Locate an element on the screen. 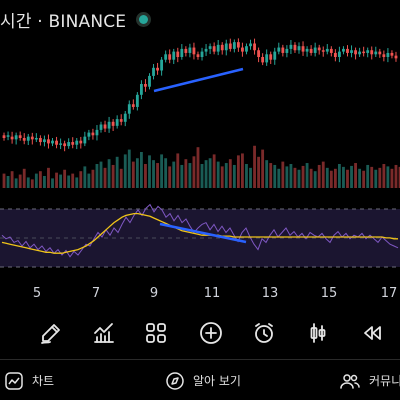 This screenshot has height=400, width=400. plus-circle-icon is located at coordinates (211, 333).